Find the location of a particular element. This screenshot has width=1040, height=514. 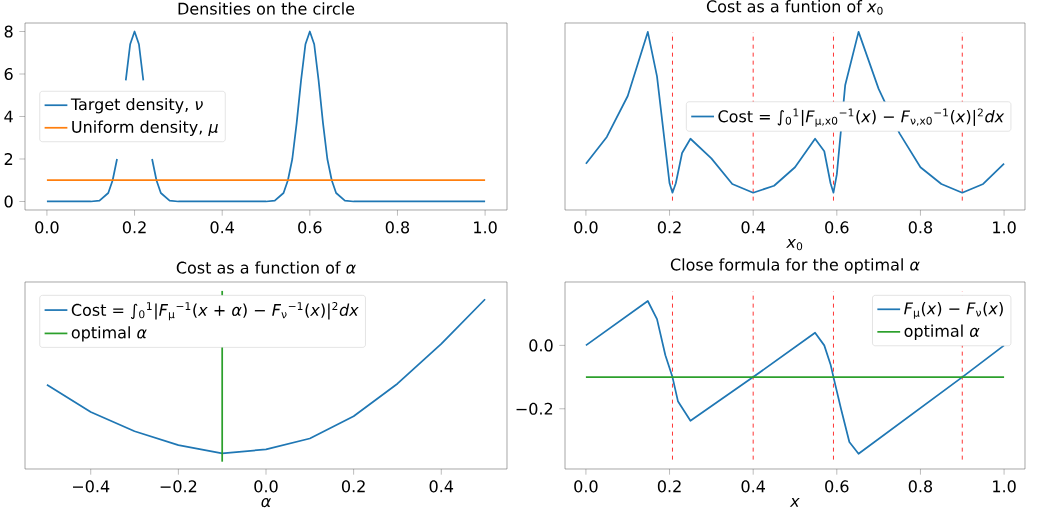

y-tick-label: 8 is located at coordinates (8, 31).